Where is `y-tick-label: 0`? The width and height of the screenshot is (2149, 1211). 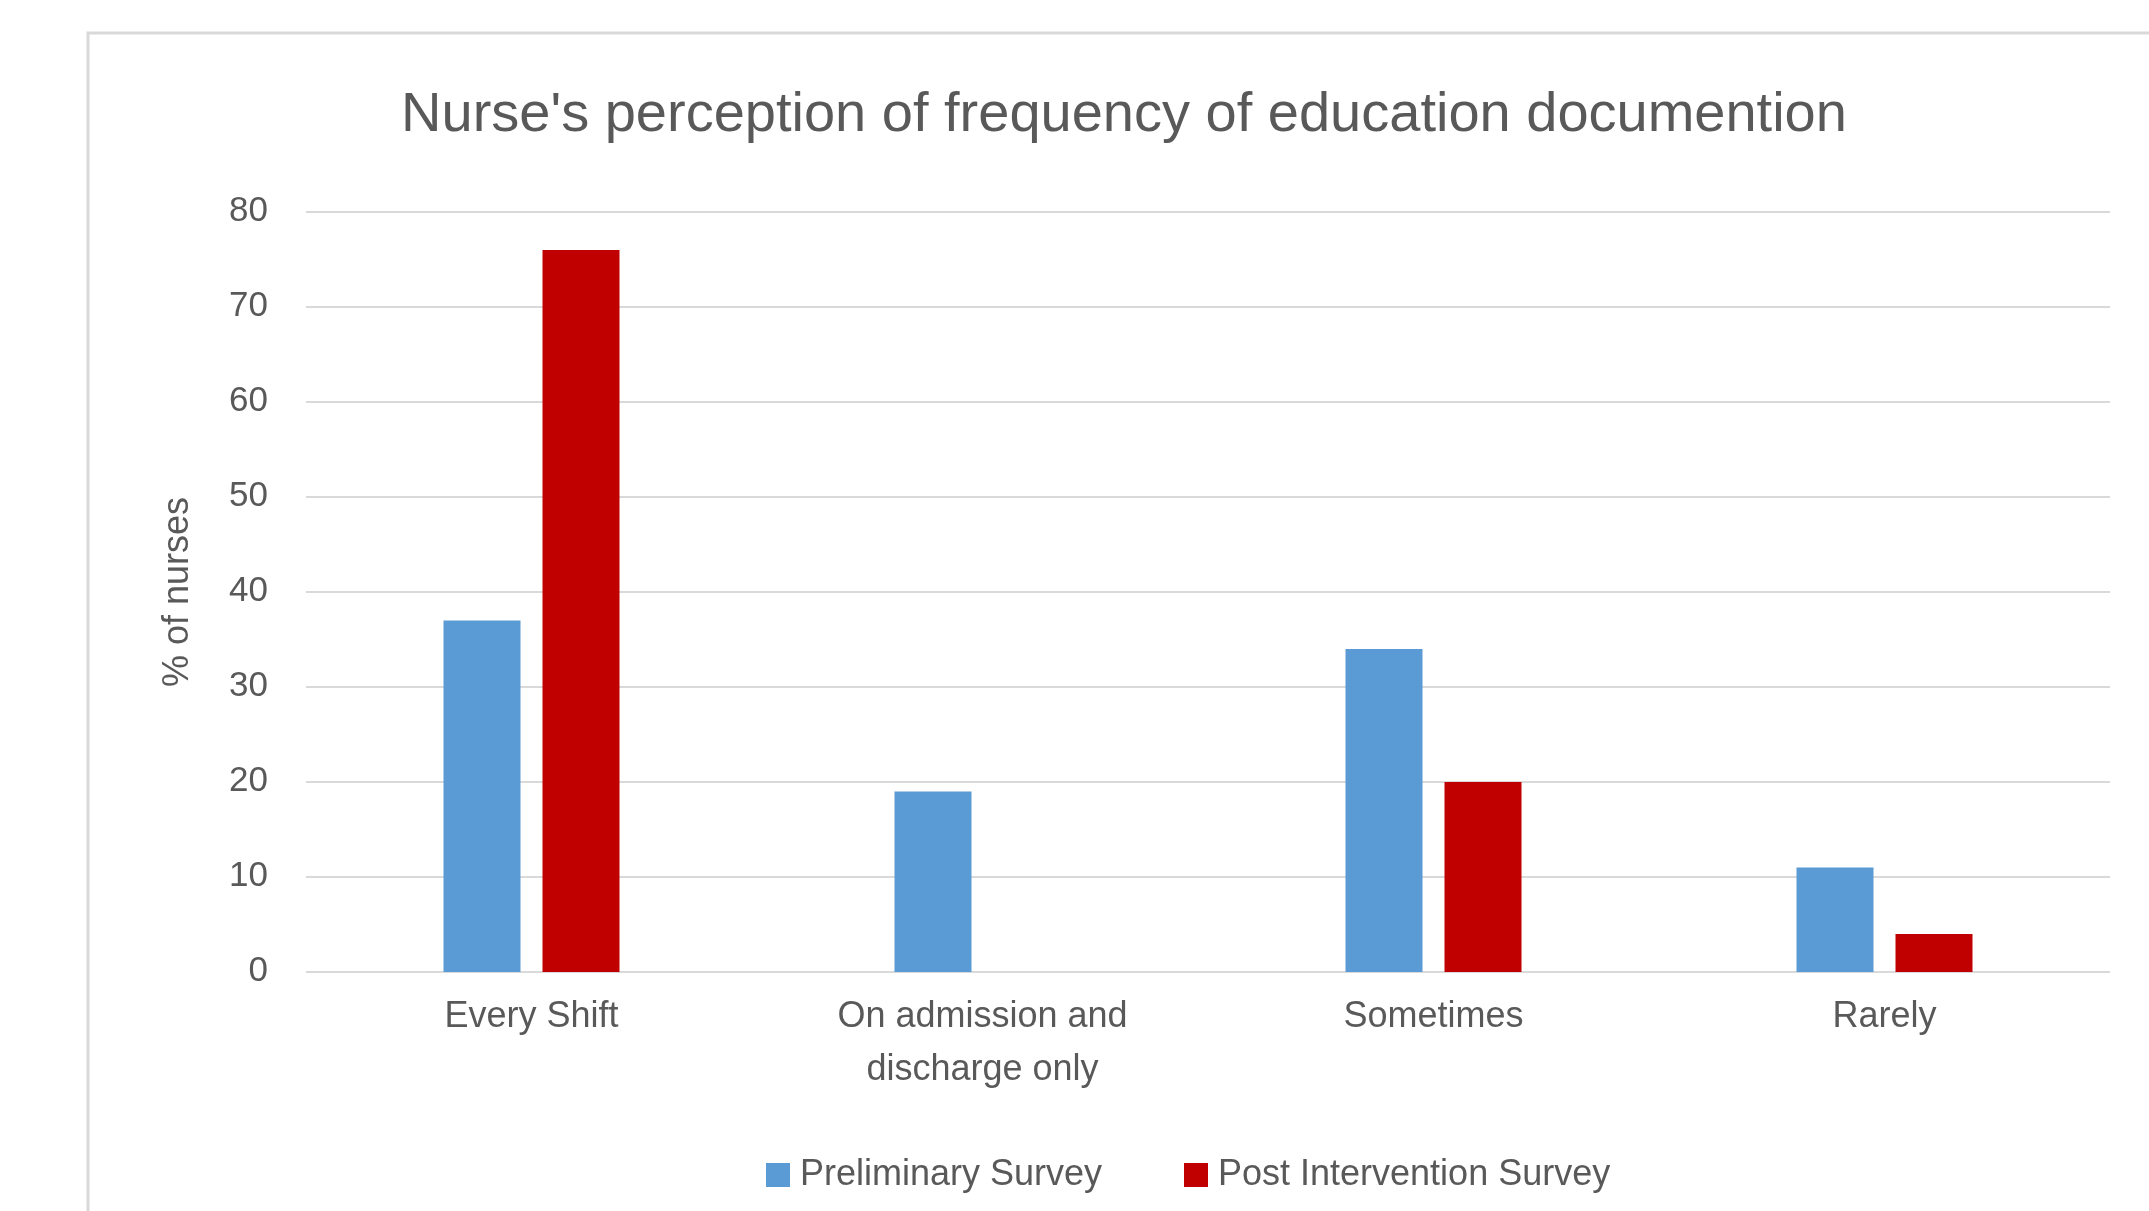 y-tick-label: 0 is located at coordinates (258, 969).